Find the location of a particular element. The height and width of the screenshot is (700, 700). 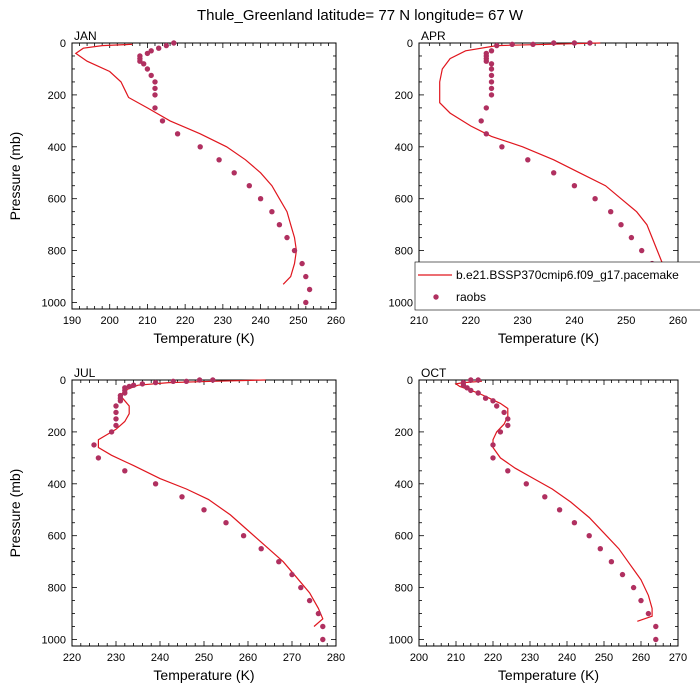

y-tick-label: 800 is located at coordinates (57, 589).